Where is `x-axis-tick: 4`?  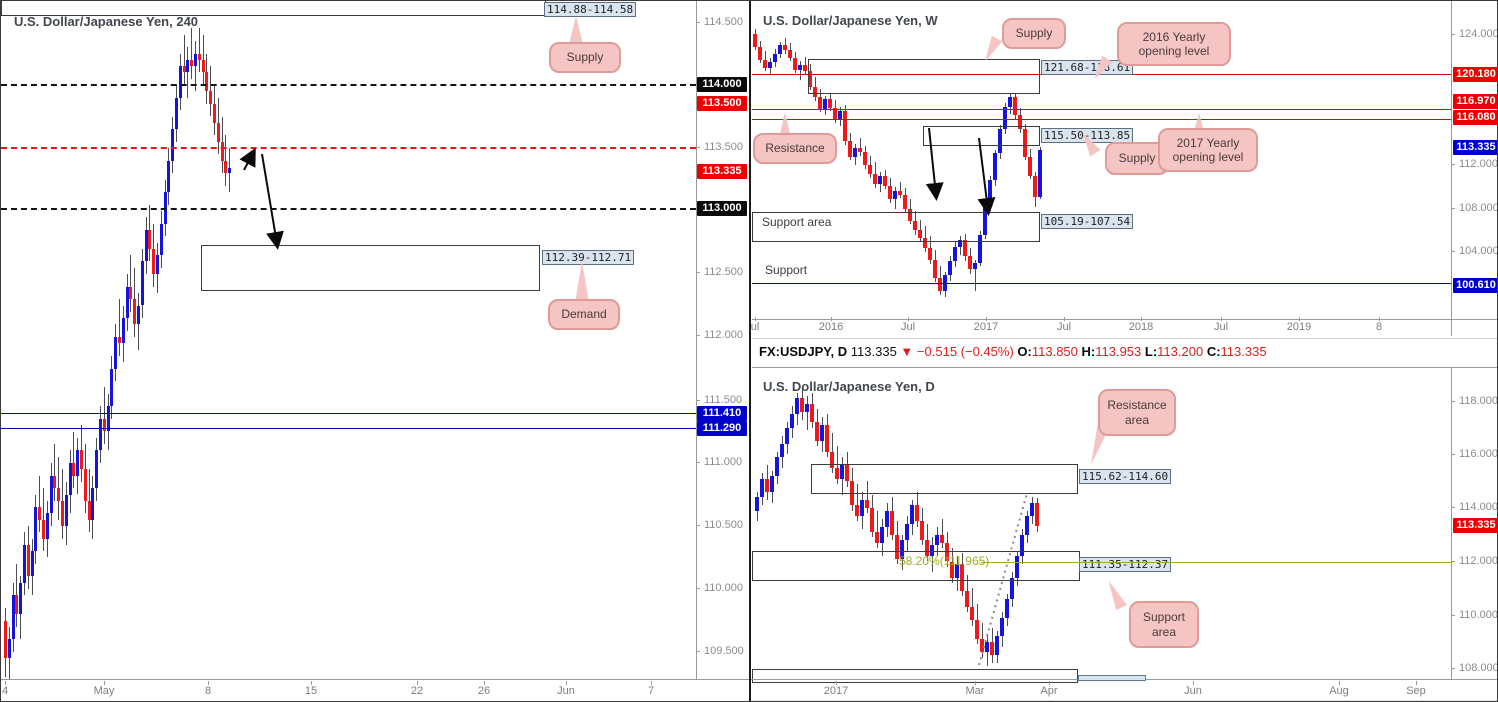 x-axis-tick: 4 is located at coordinates (5, 691).